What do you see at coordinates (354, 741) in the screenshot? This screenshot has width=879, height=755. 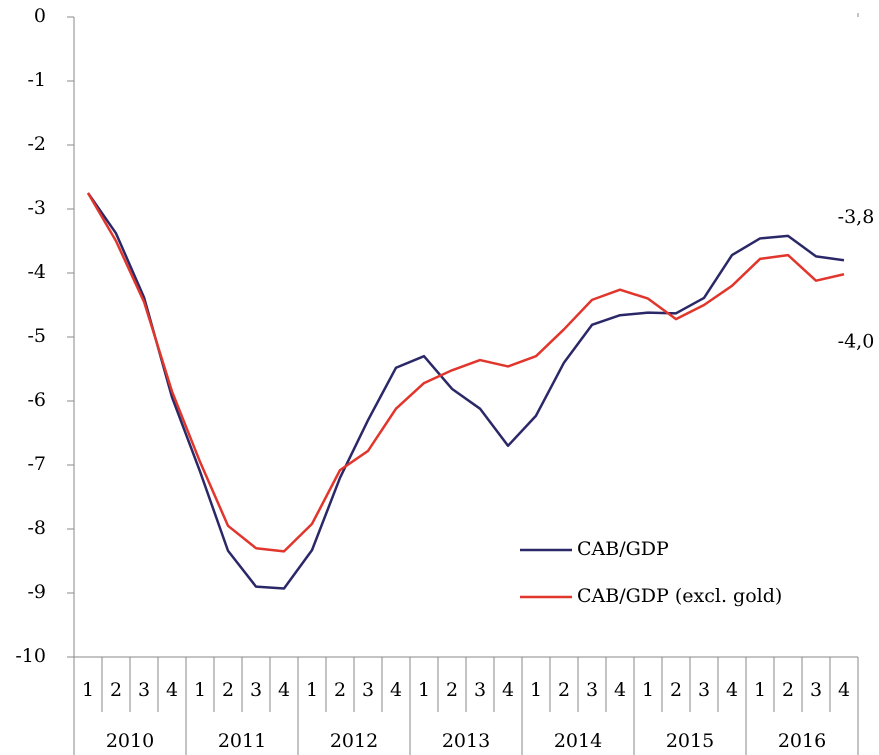 I see `x-group-label: 2012` at bounding box center [354, 741].